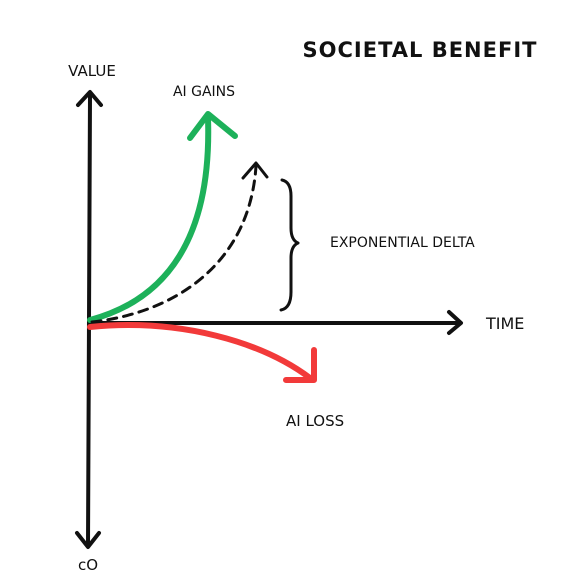  What do you see at coordinates (88, 565) in the screenshot?
I see `bottom-axis-label: cO` at bounding box center [88, 565].